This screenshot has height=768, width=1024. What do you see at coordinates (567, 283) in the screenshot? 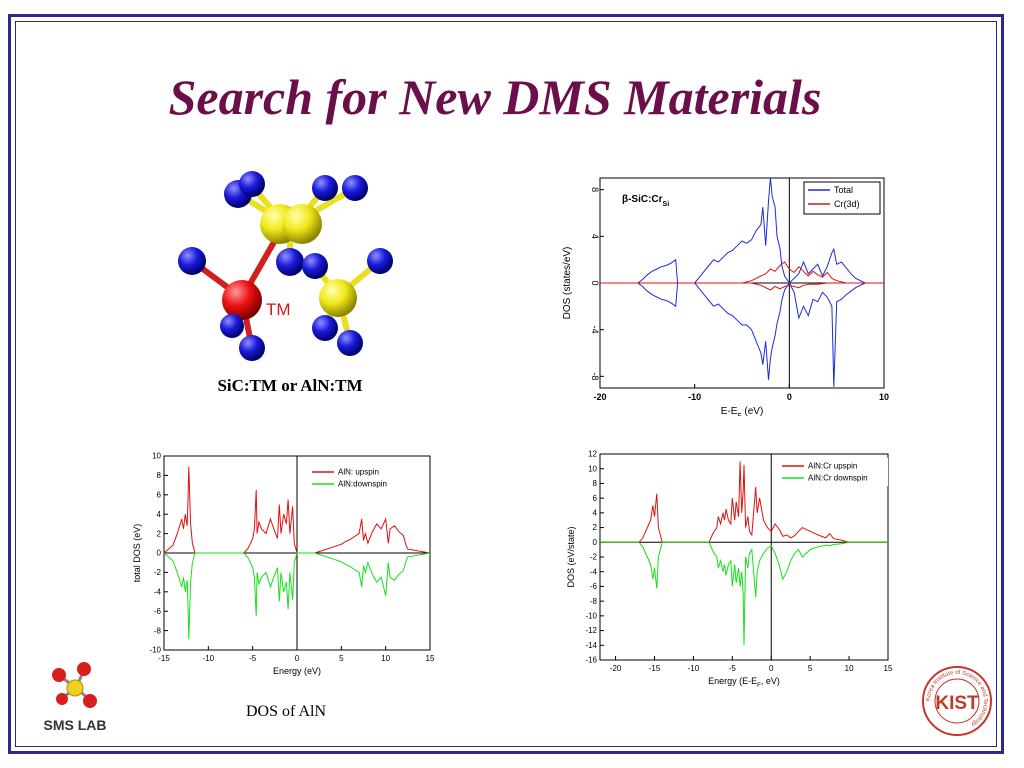
I see `y-axis-label: DOS (states/eV)` at bounding box center [567, 283].